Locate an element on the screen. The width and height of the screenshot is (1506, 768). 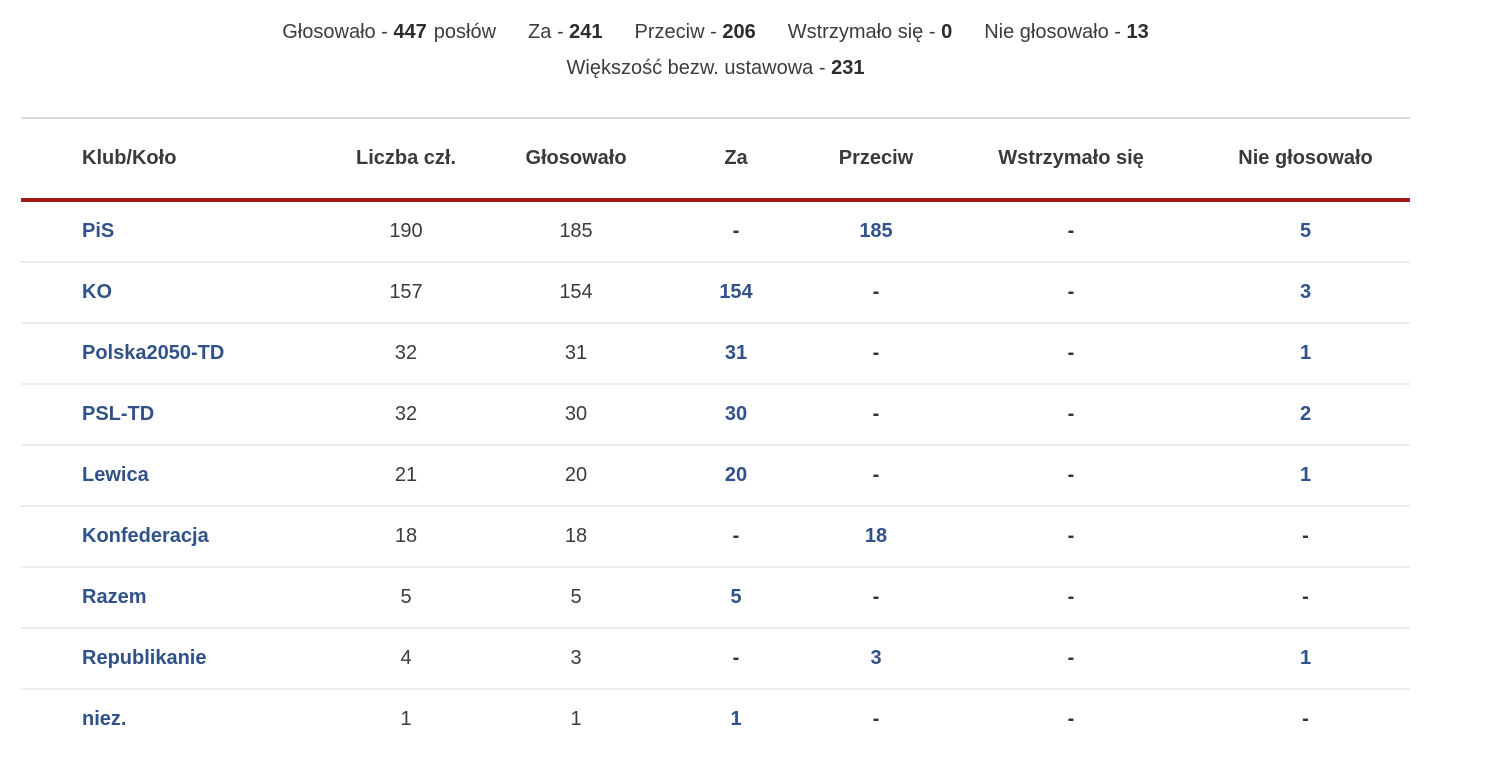
header-voted: Głosowało is located at coordinates (576, 158).